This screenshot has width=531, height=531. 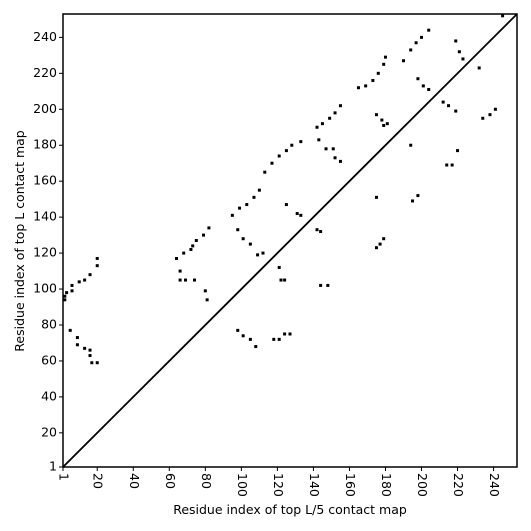 I want to click on x-tick-label: 120, so click(x=278, y=485).